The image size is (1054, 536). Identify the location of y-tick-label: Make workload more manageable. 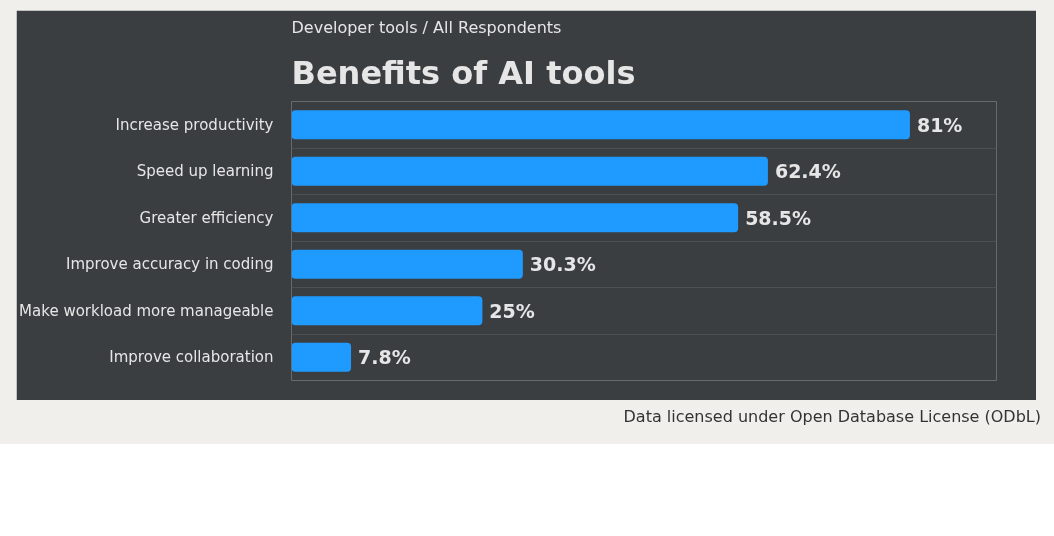
(146, 310).